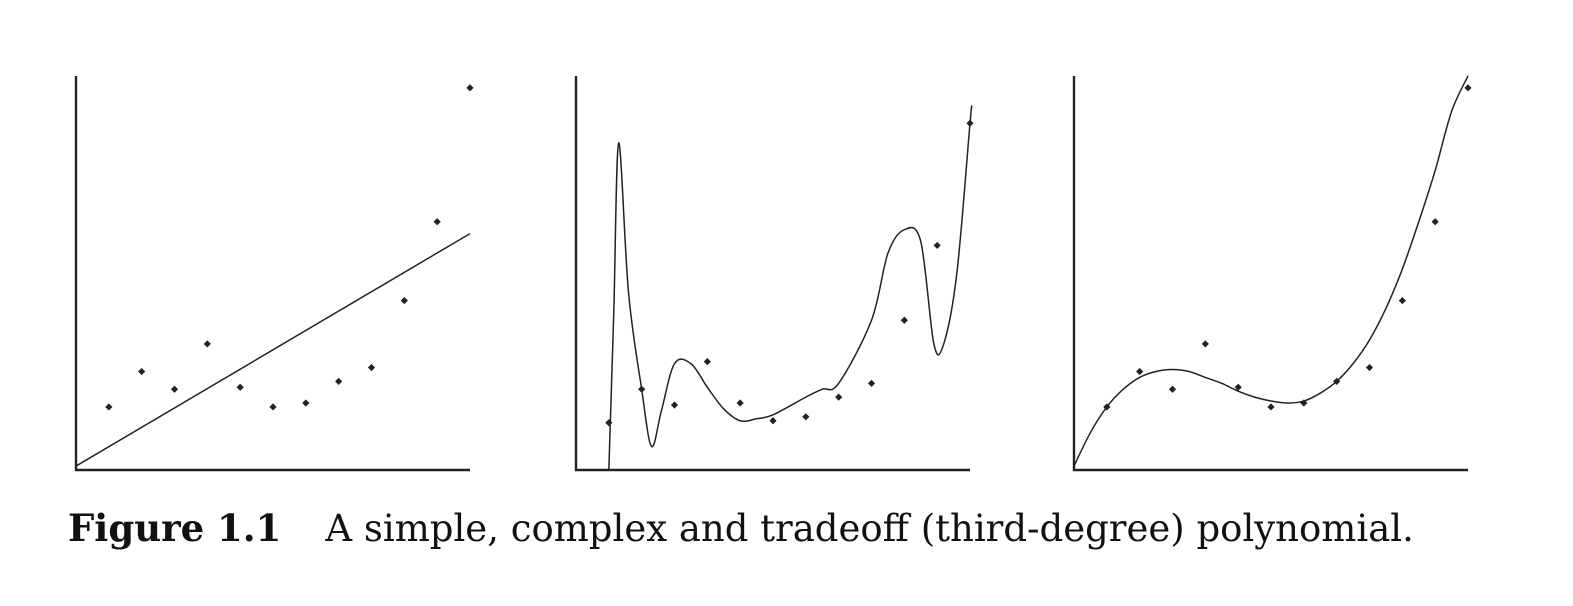  What do you see at coordinates (175, 528) in the screenshot?
I see `caption-label: Figure 1.1` at bounding box center [175, 528].